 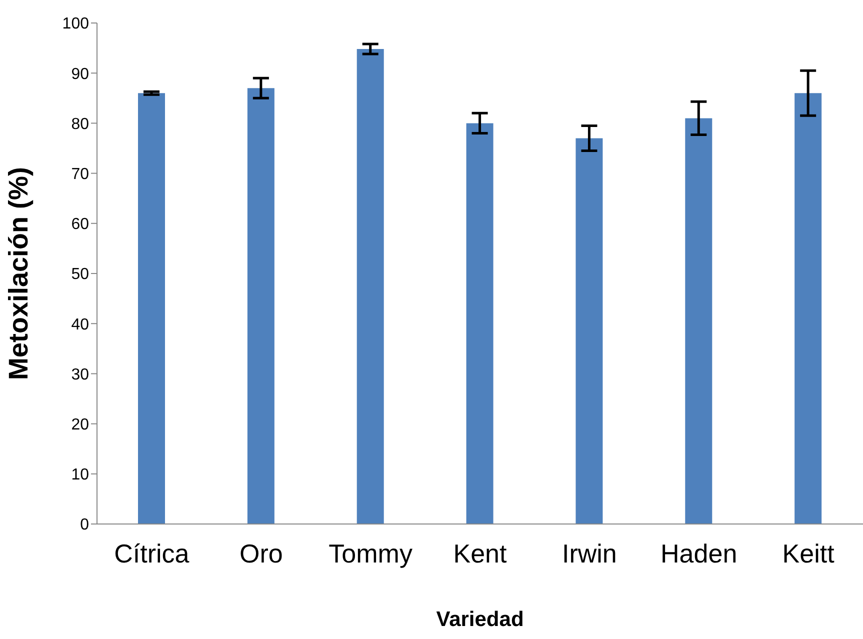 What do you see at coordinates (152, 553) in the screenshot?
I see `x-tick-label: Cítrica` at bounding box center [152, 553].